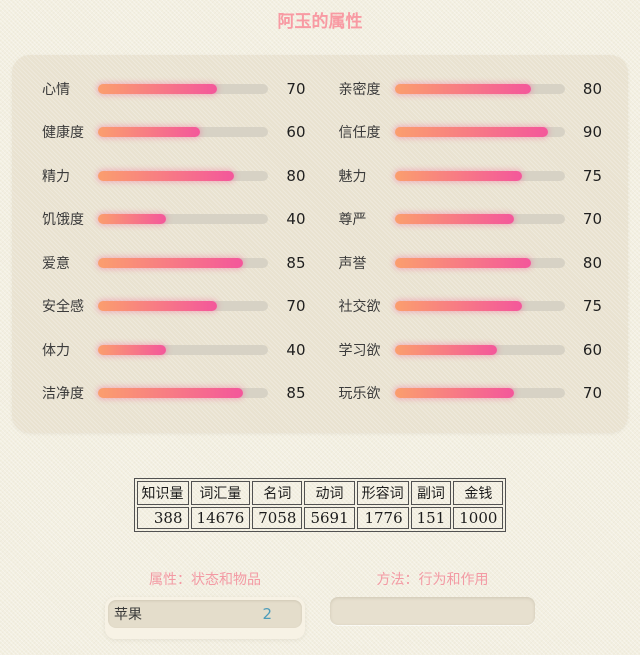  What do you see at coordinates (63, 394) in the screenshot?
I see `stat-label: 洁净度` at bounding box center [63, 394].